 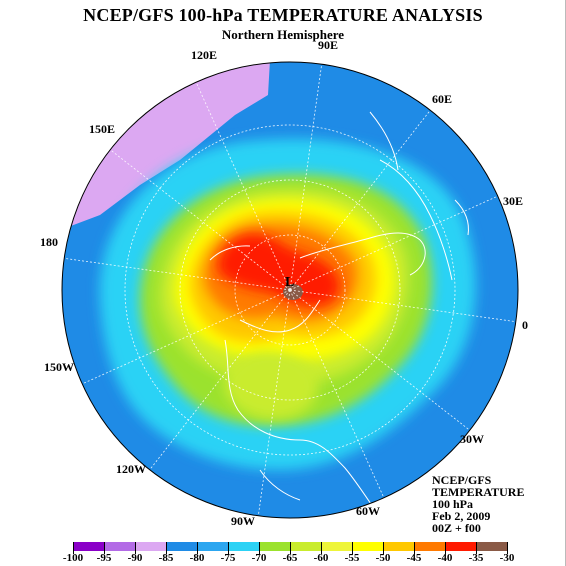 I want to click on colorbar-tick-label: -45, so click(x=414, y=558).